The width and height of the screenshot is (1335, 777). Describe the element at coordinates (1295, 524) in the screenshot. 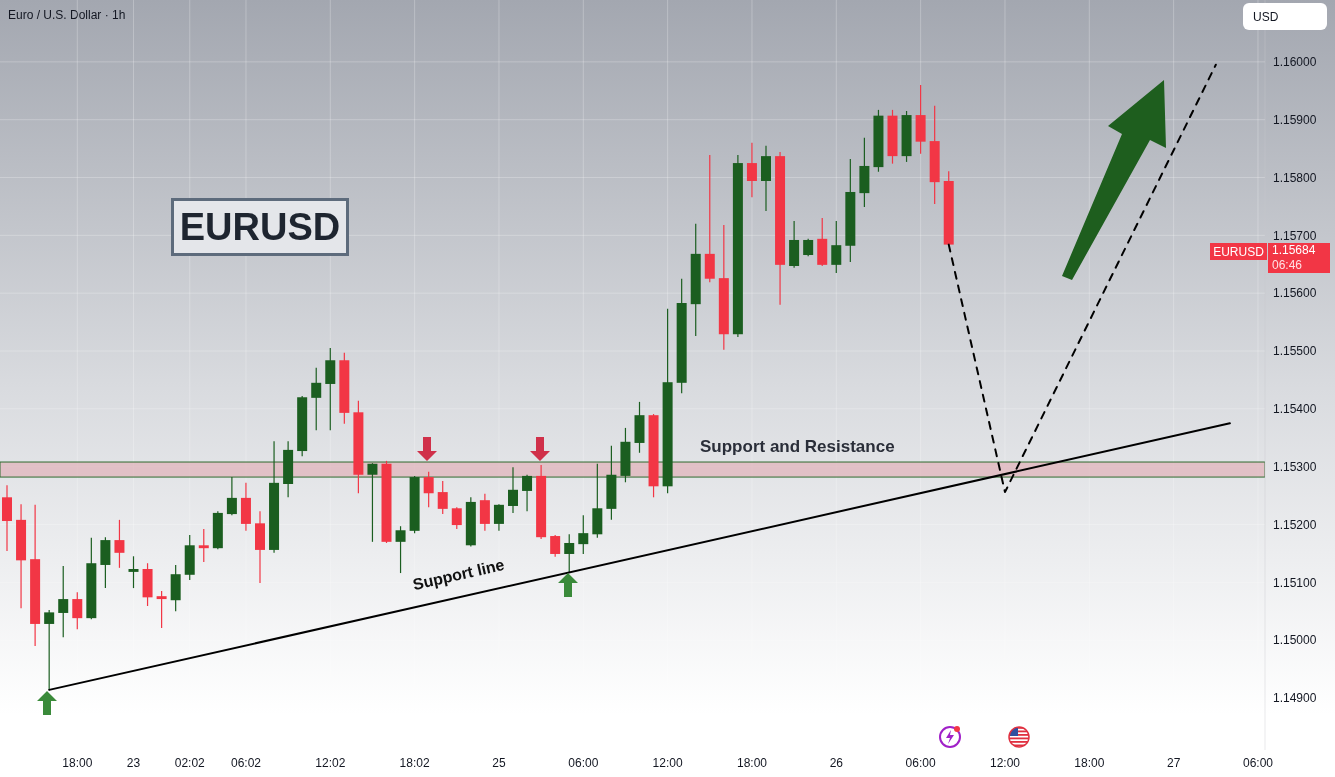

I see `y-tick-label: 1.15200` at that location.